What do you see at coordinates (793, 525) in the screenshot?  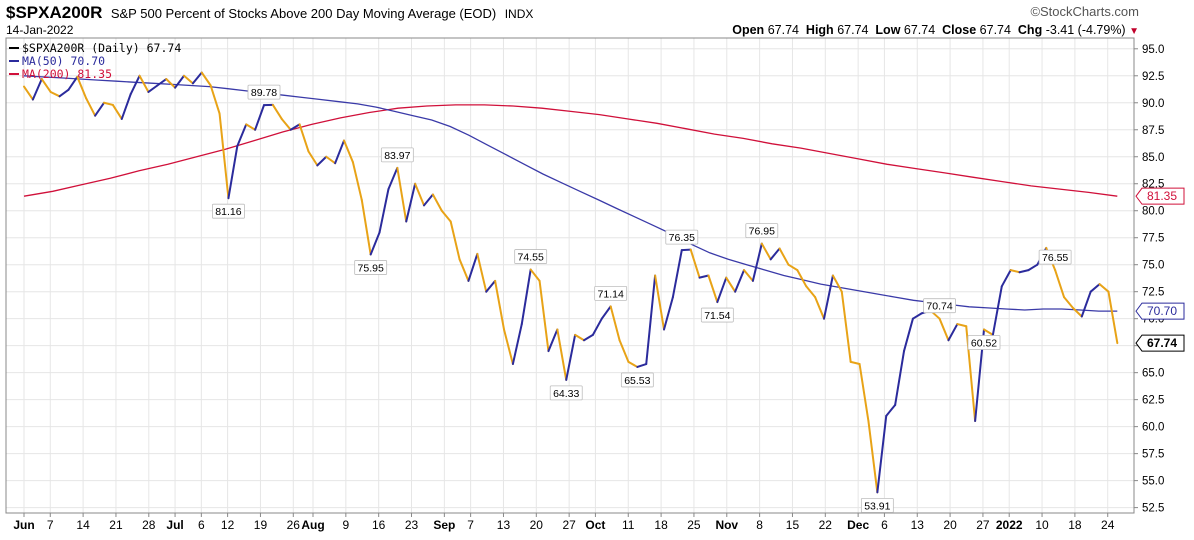 I see `x-tick-label: 15` at bounding box center [793, 525].